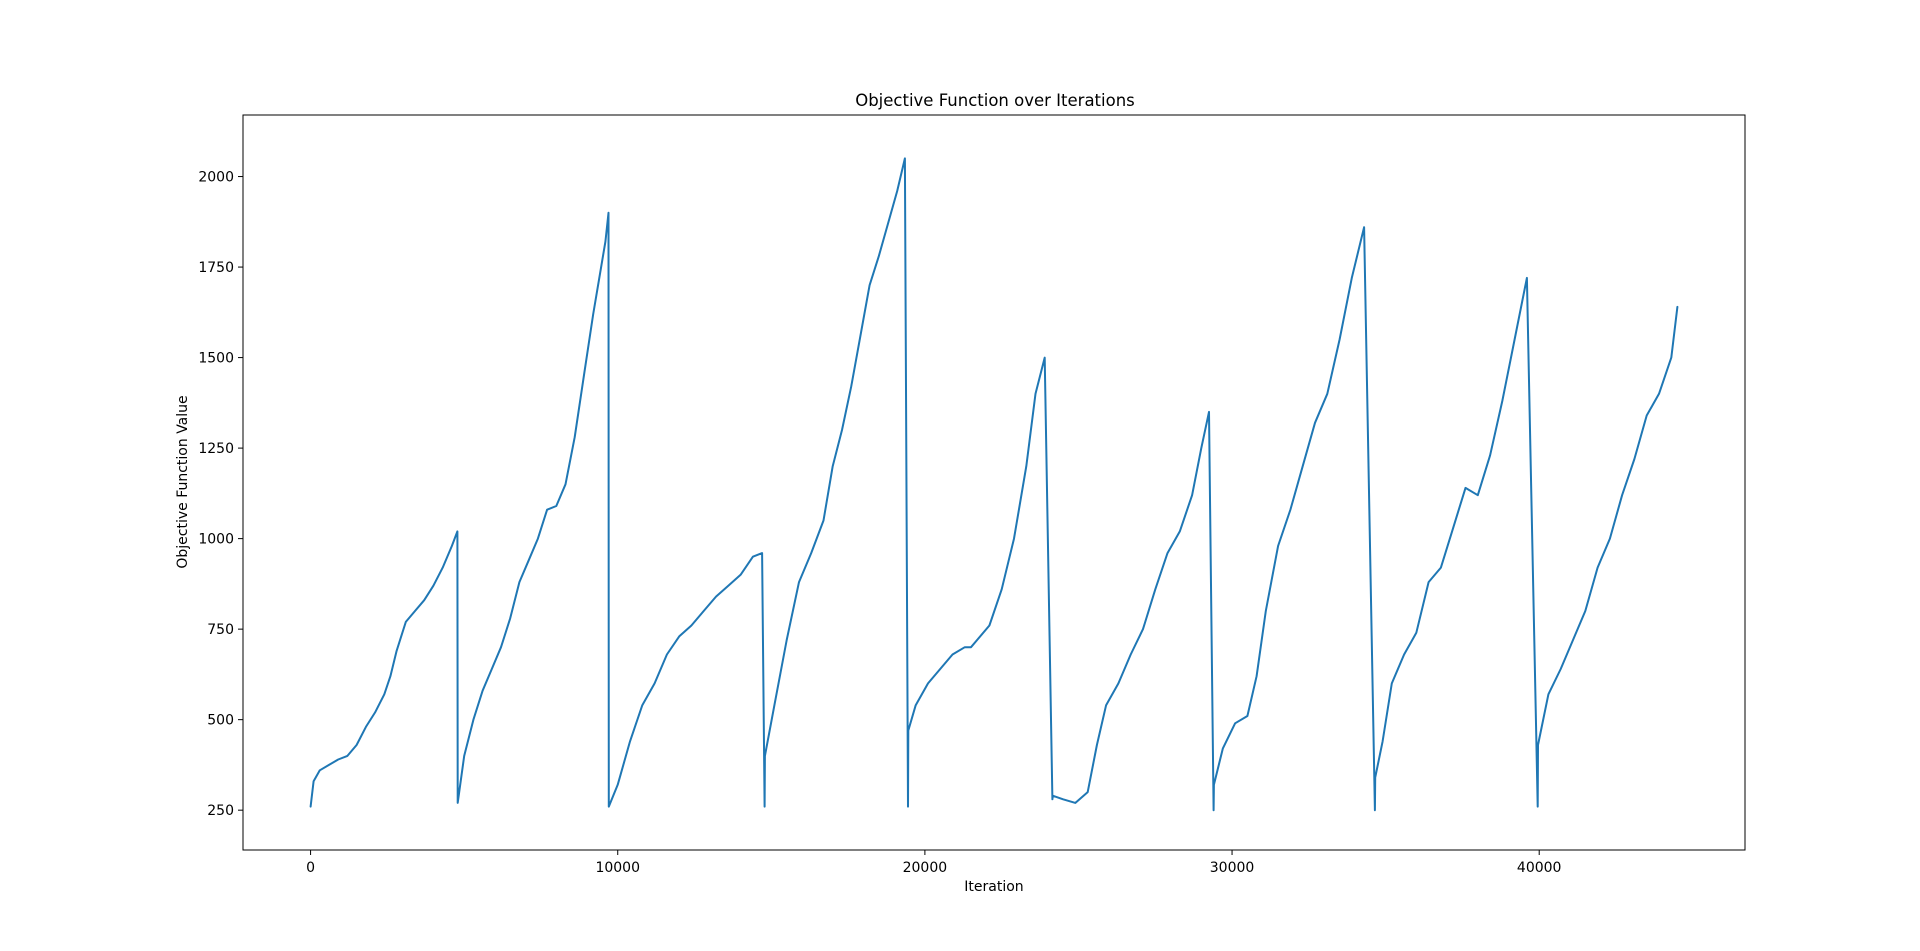  What do you see at coordinates (216, 540) in the screenshot?
I see `y-tick-label: 1000` at bounding box center [216, 540].